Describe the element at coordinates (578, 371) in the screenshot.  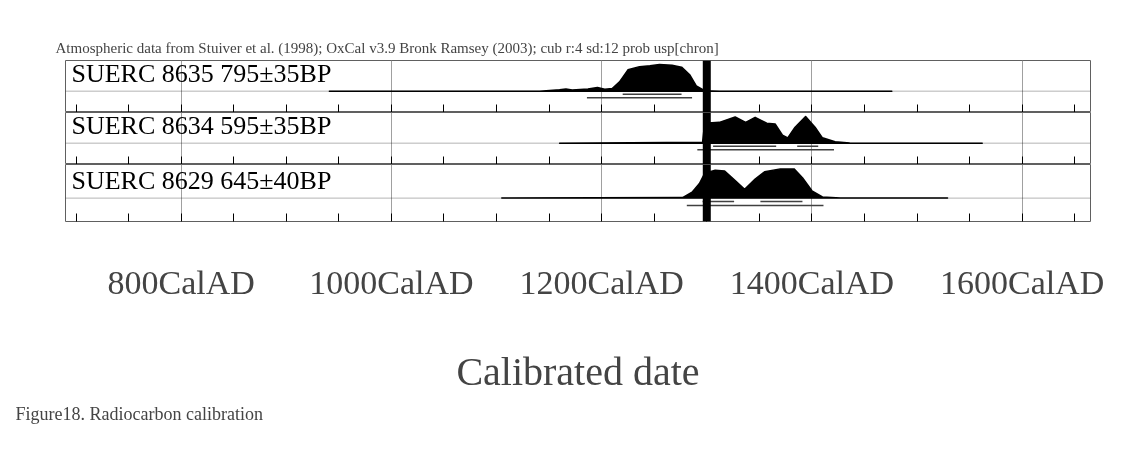
I see `x-axis-title: Calibrated date` at that location.